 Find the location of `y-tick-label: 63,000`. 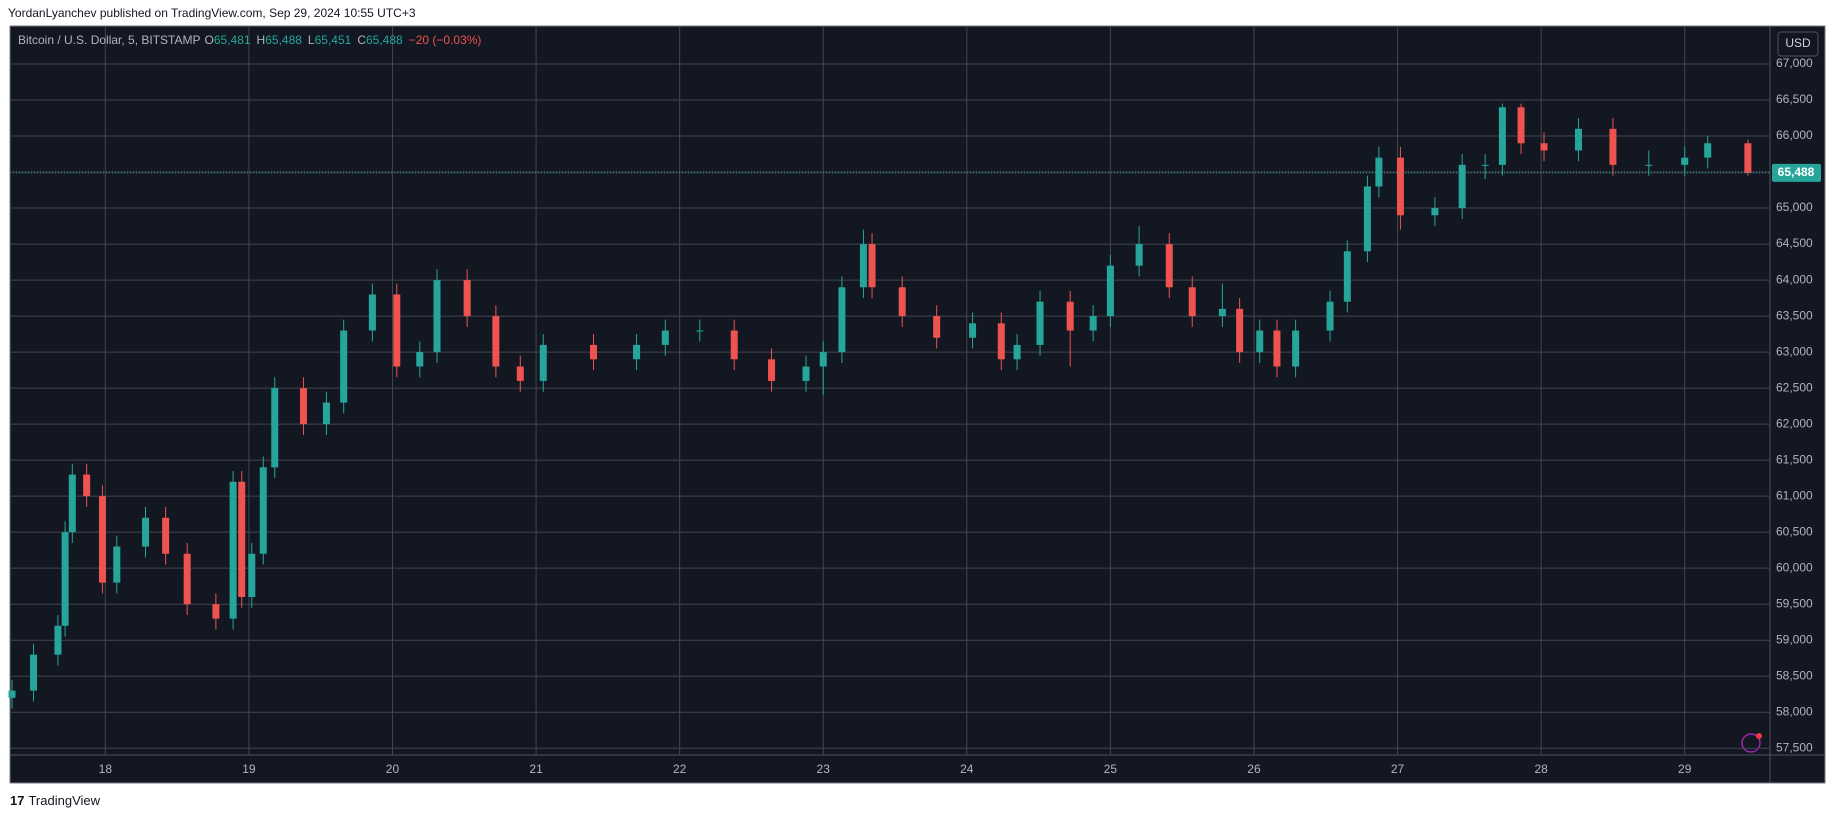

y-tick-label: 63,000 is located at coordinates (1794, 351).